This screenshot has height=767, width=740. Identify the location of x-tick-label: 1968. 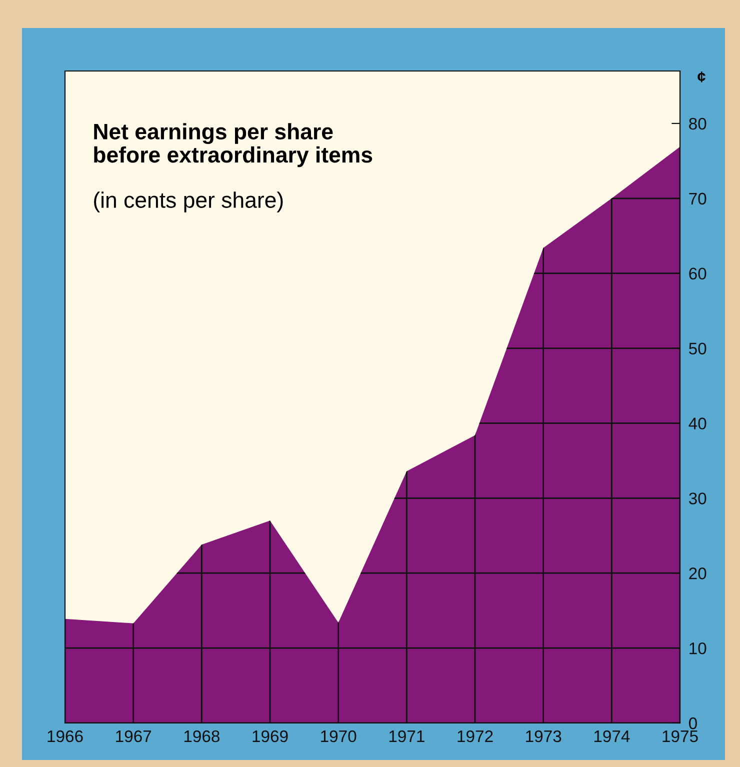
(202, 736).